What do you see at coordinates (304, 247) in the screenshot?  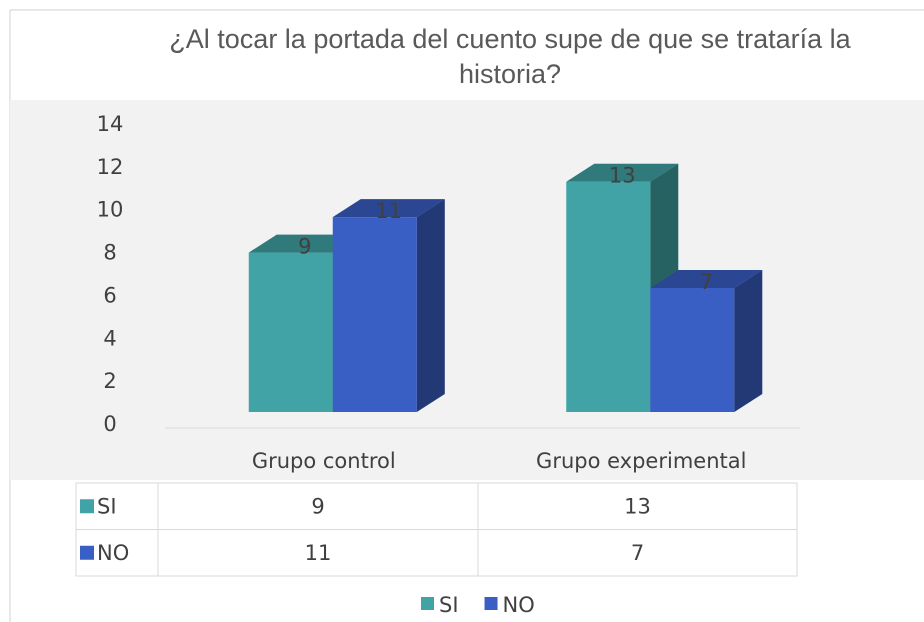 I see `data-label: 9` at bounding box center [304, 247].